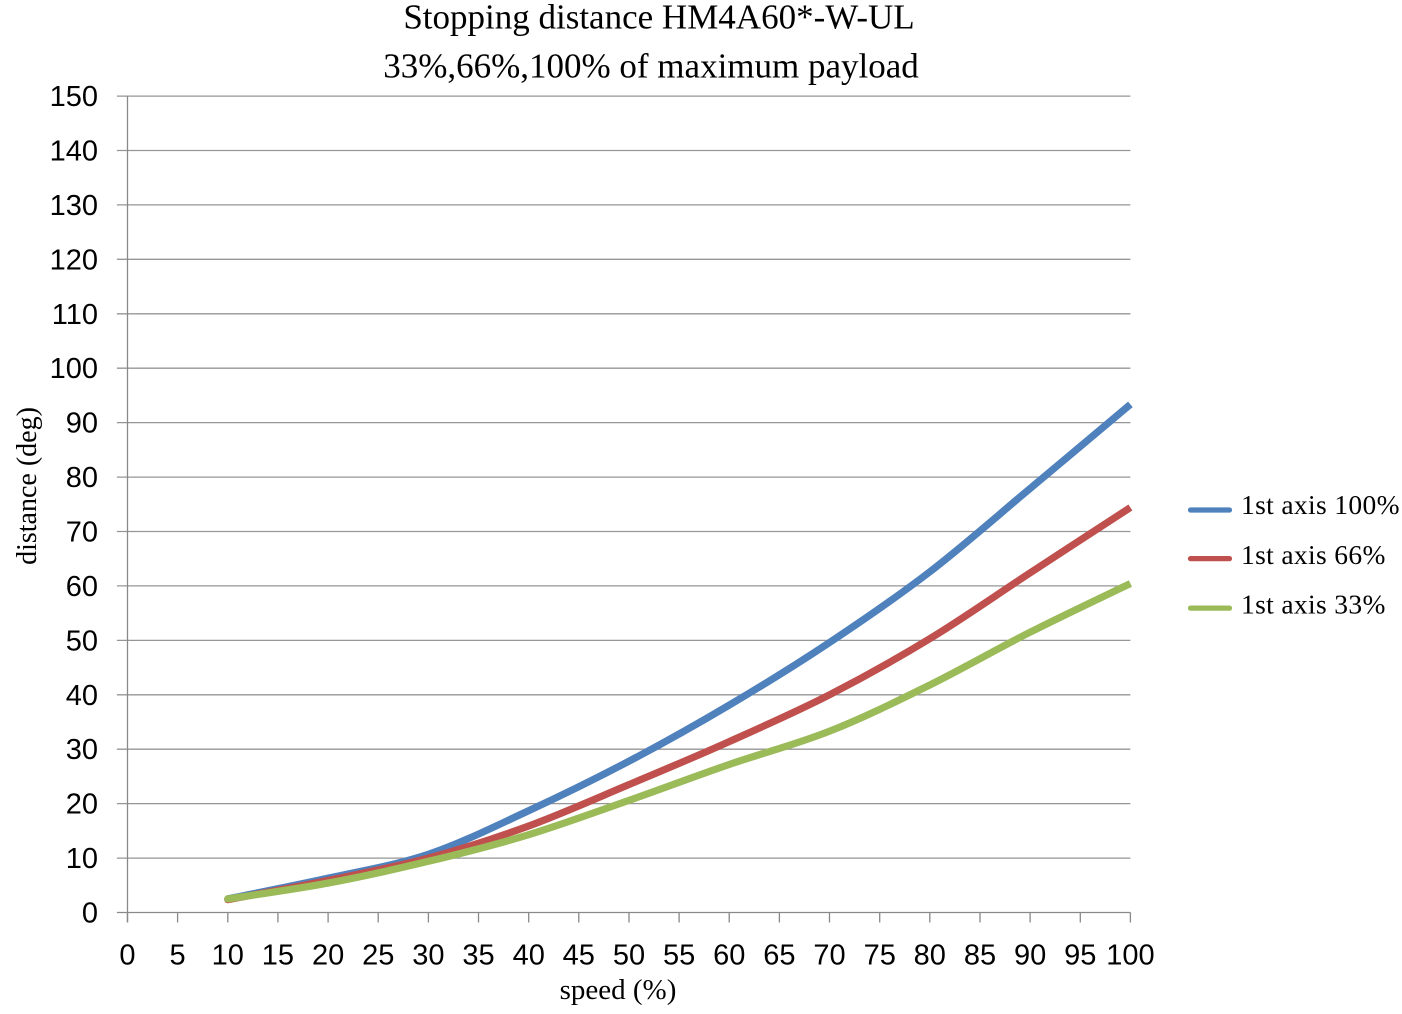  What do you see at coordinates (74, 152) in the screenshot?
I see `svg-text: 140` at bounding box center [74, 152].